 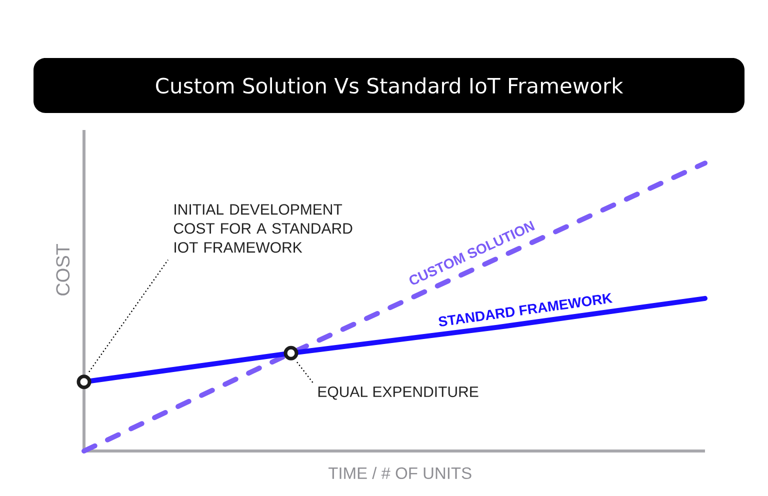 I want to click on text: STANDARD FRAMEWORK, so click(x=525, y=309).